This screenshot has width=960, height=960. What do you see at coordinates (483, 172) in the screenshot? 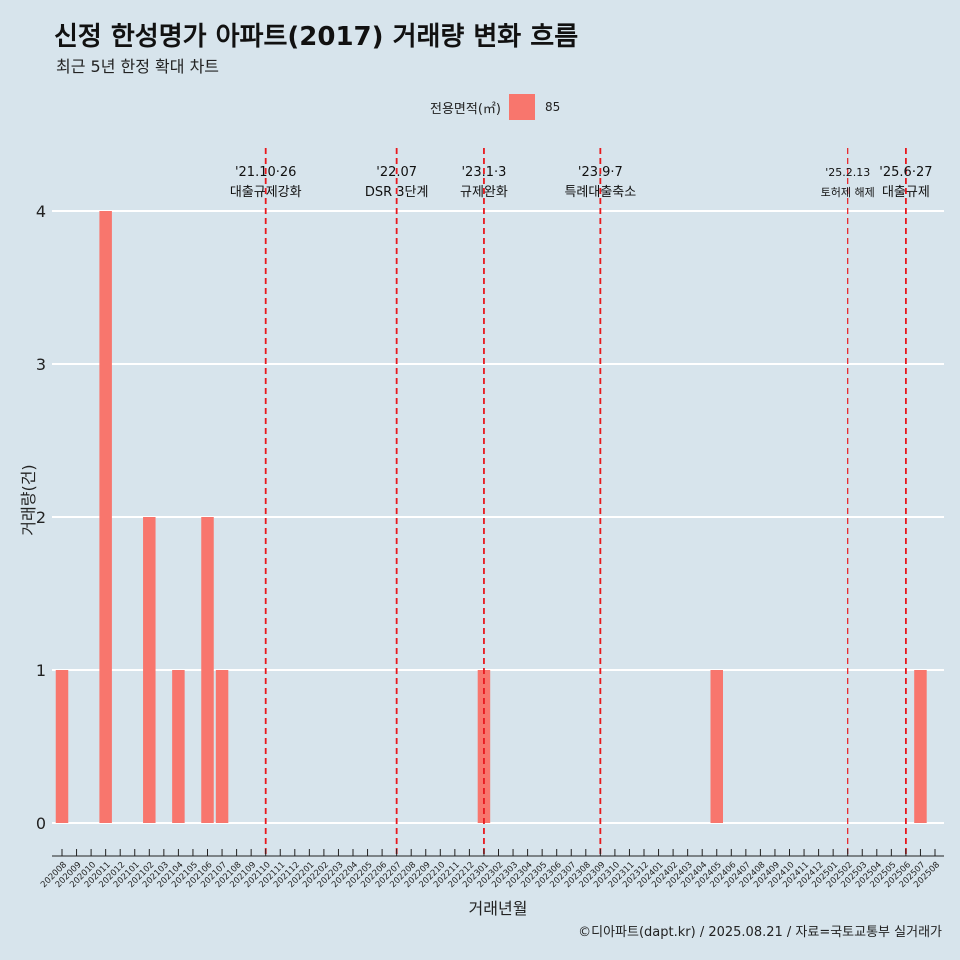
I see `event-date-label-2: '23.1·3` at bounding box center [483, 172].